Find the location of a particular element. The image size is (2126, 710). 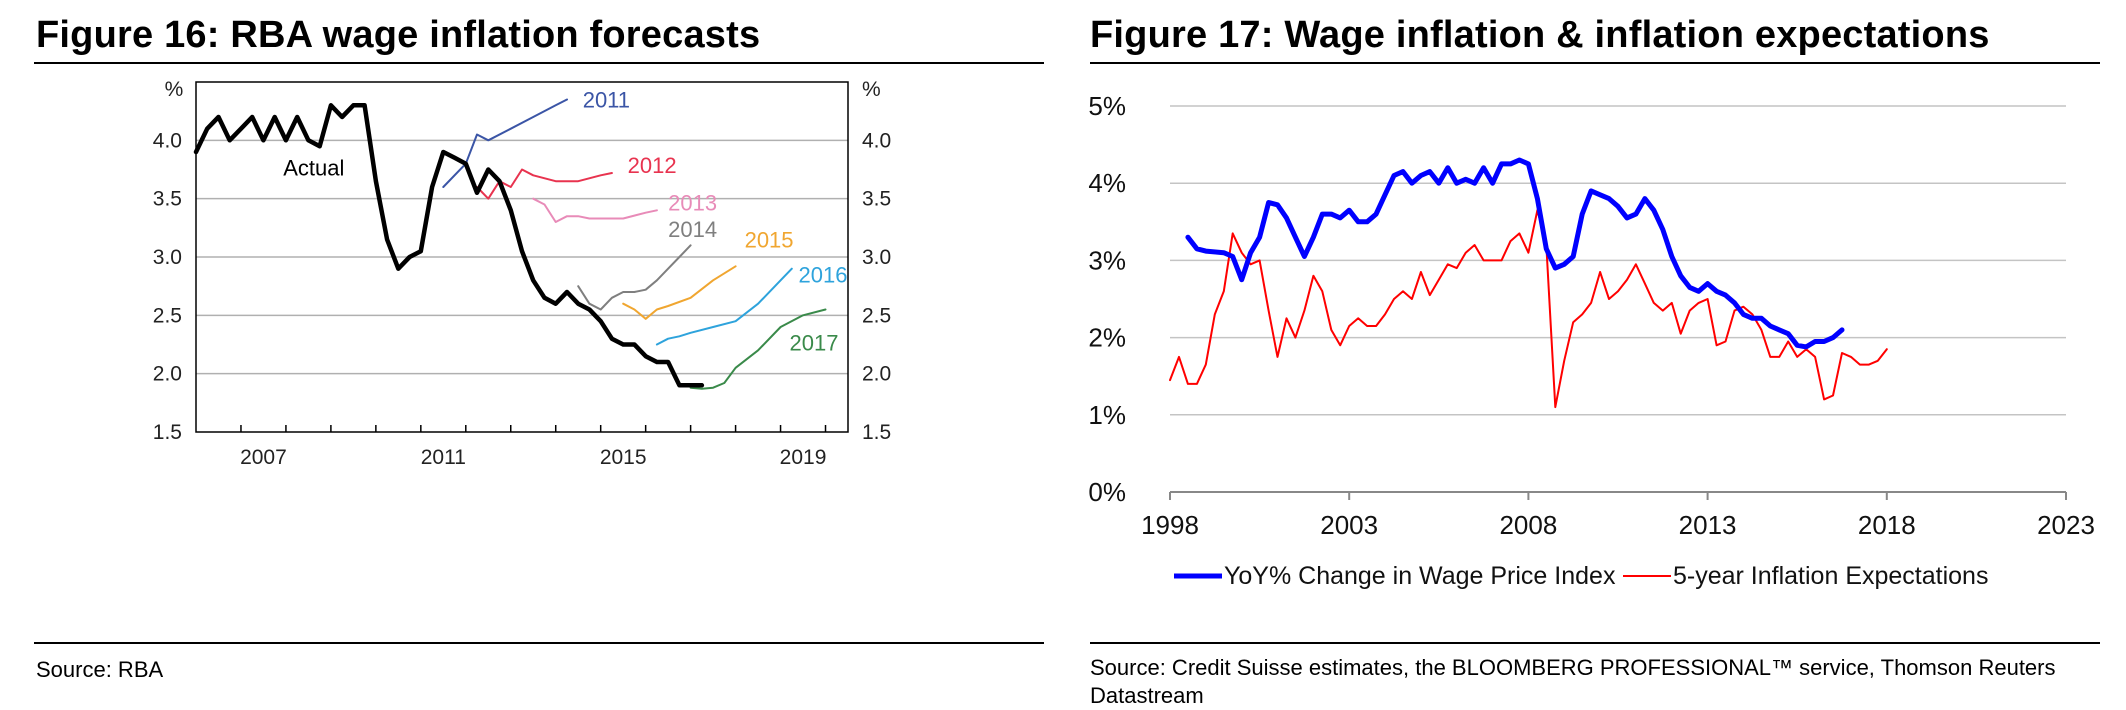

y-tick-label: 0% is located at coordinates (1107, 492).